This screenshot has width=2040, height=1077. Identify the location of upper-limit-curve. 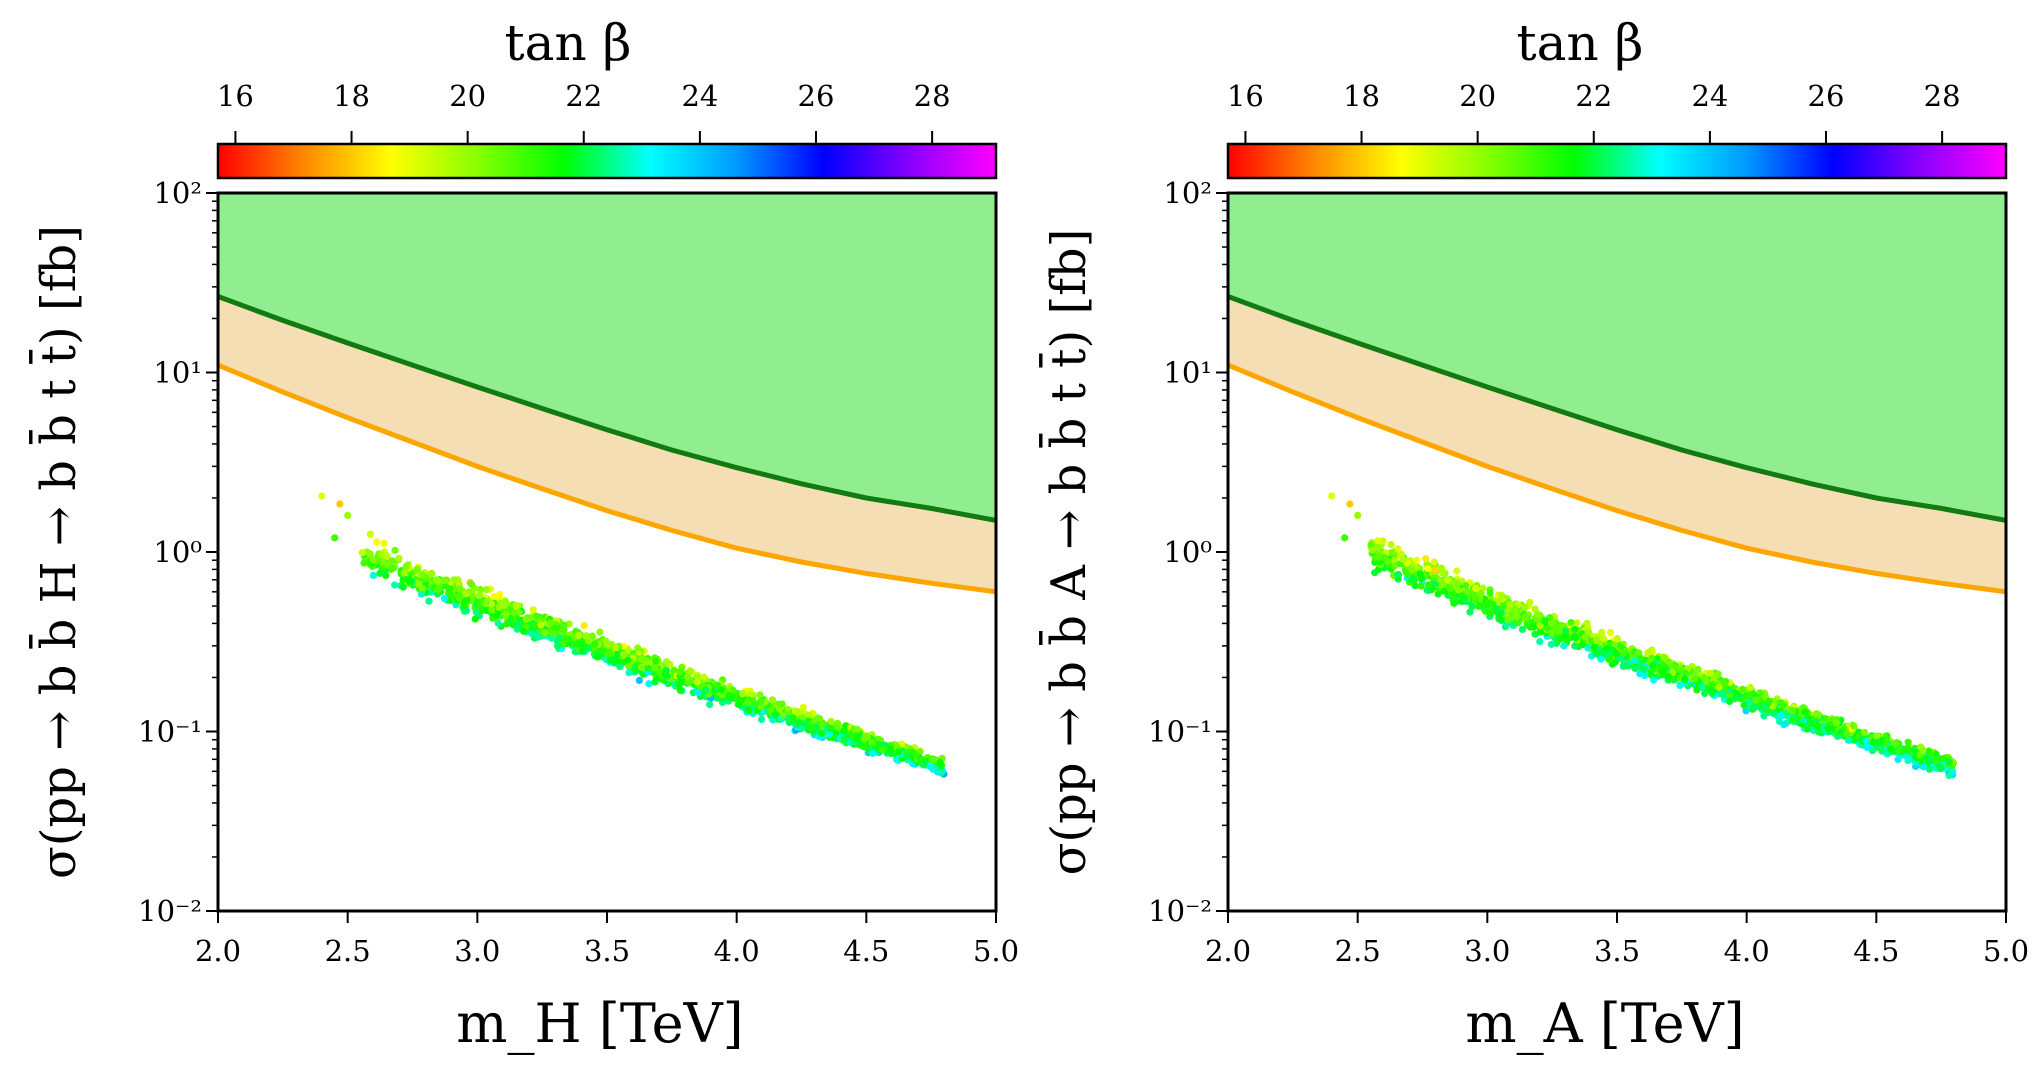
(607, 408).